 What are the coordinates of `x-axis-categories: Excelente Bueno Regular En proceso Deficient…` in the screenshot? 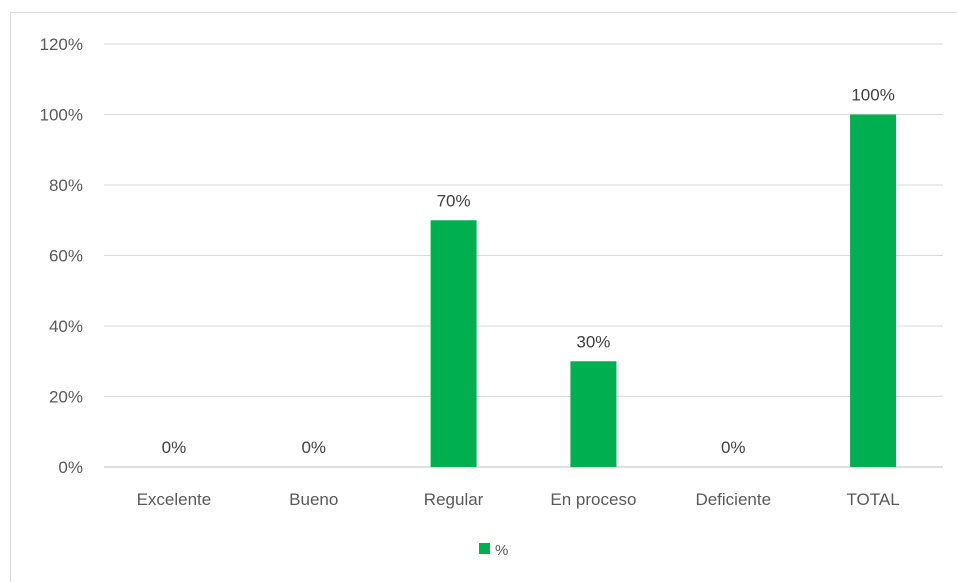 It's located at (518, 499).